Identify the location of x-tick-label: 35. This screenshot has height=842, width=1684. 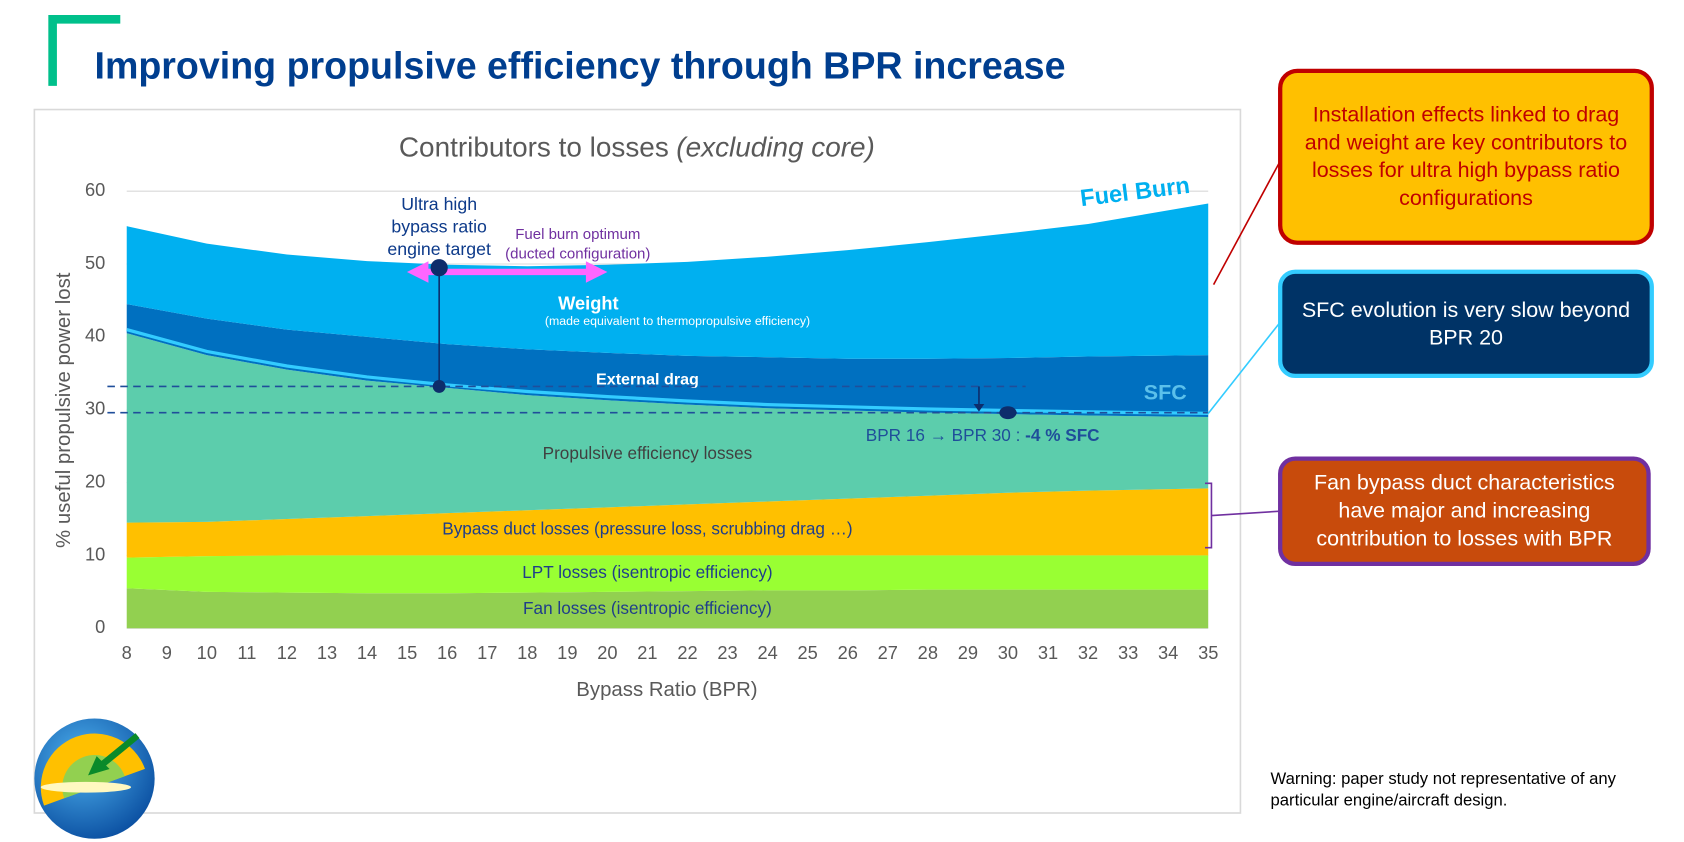
(1208, 652).